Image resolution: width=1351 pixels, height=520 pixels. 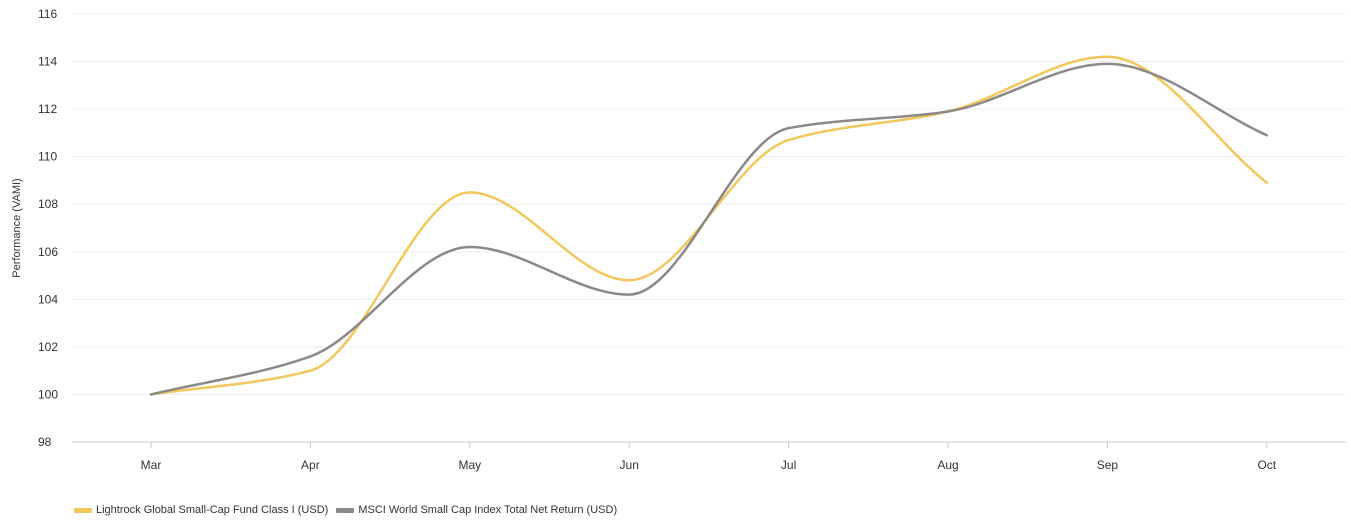 I want to click on y-tick-label: 116, so click(x=47, y=14).